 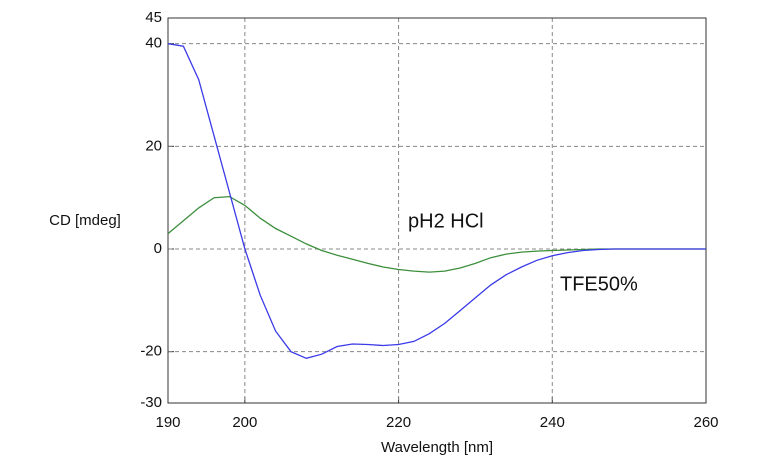 What do you see at coordinates (153, 43) in the screenshot?
I see `y-tick-label: 40` at bounding box center [153, 43].